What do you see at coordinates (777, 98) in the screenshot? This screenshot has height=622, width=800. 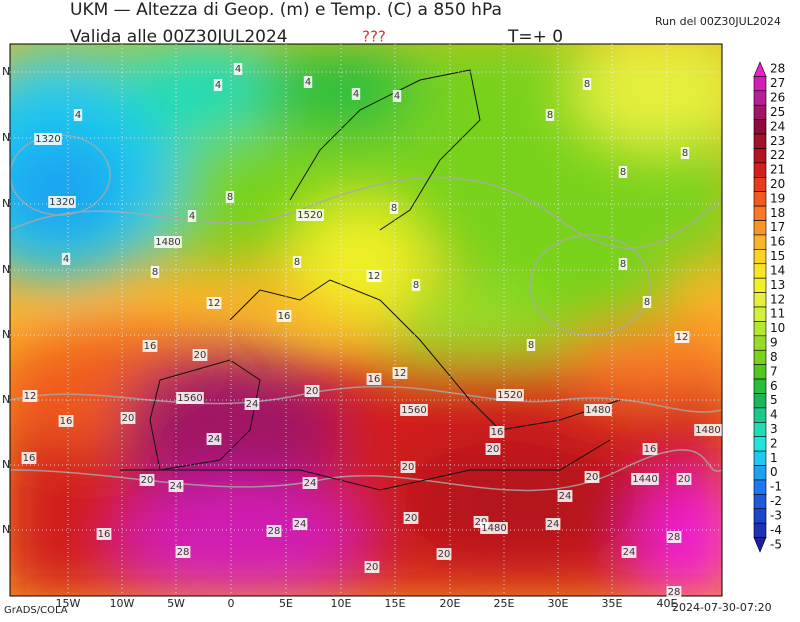 I see `colorbar-label: 26` at bounding box center [777, 98].